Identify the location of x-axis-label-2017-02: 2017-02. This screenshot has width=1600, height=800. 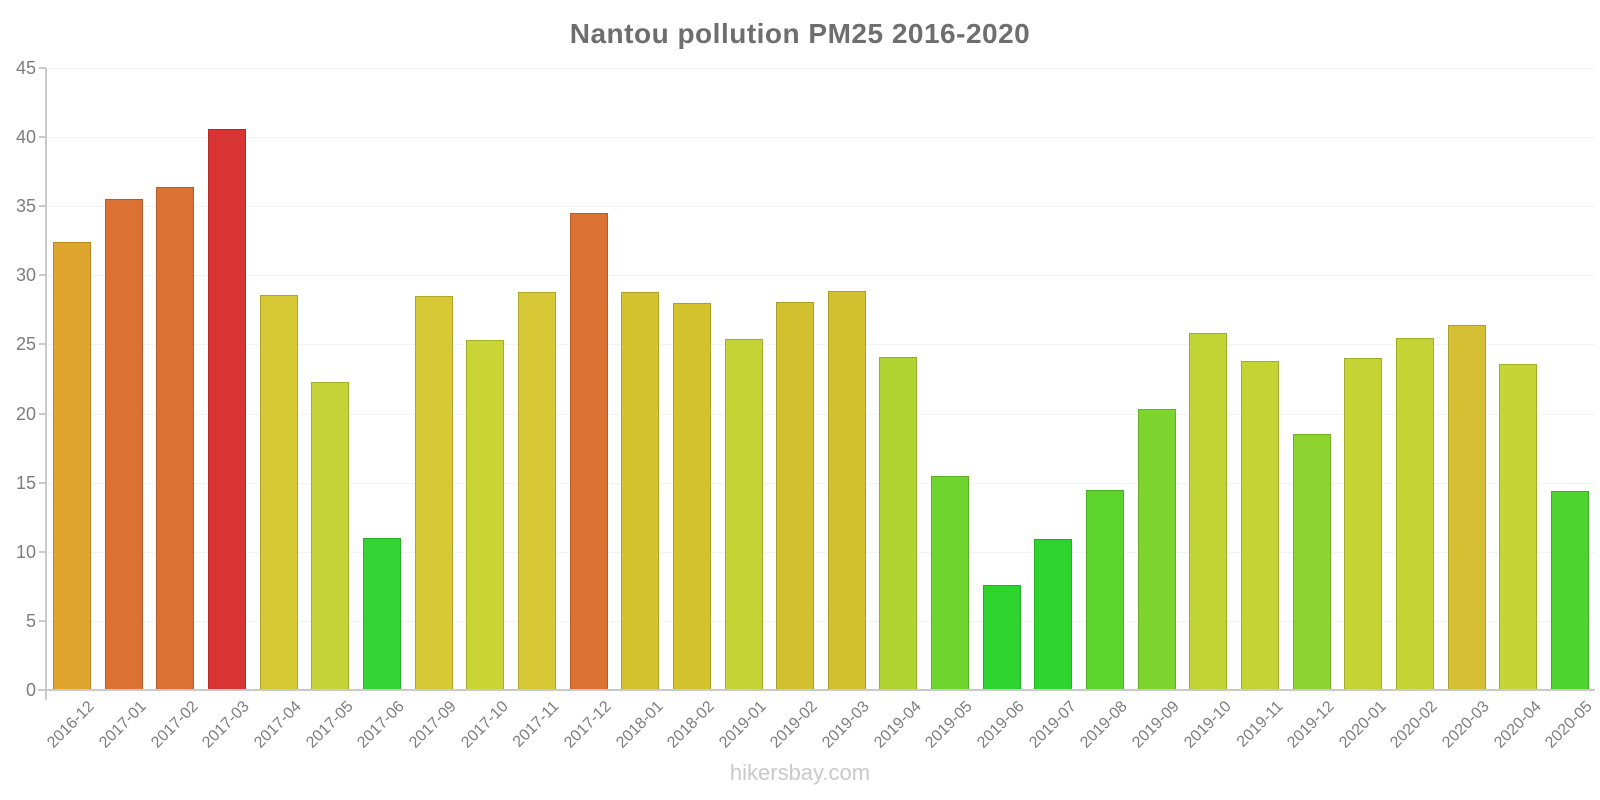
(174, 725).